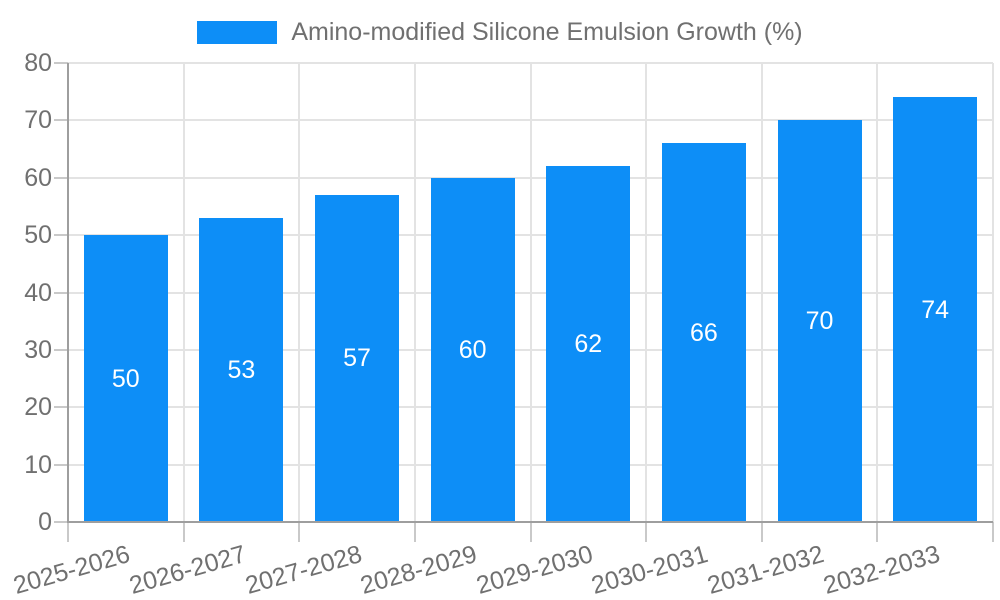  What do you see at coordinates (237, 32) in the screenshot?
I see `legend-swatch-icon` at bounding box center [237, 32].